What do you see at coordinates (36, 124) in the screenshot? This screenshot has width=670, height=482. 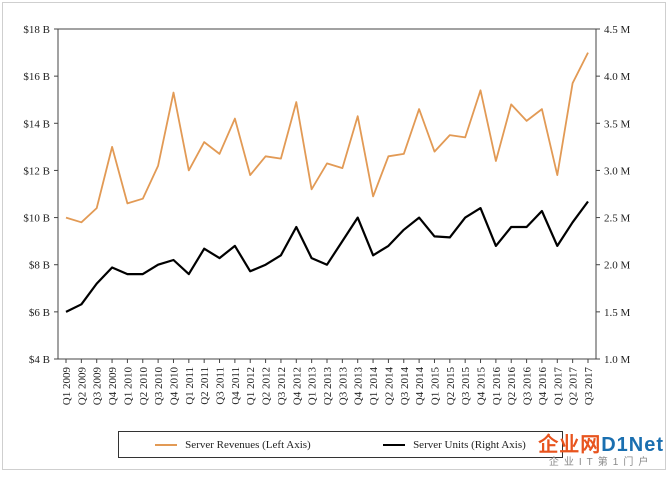 I see `left-tick-label: $14 B` at bounding box center [36, 124].